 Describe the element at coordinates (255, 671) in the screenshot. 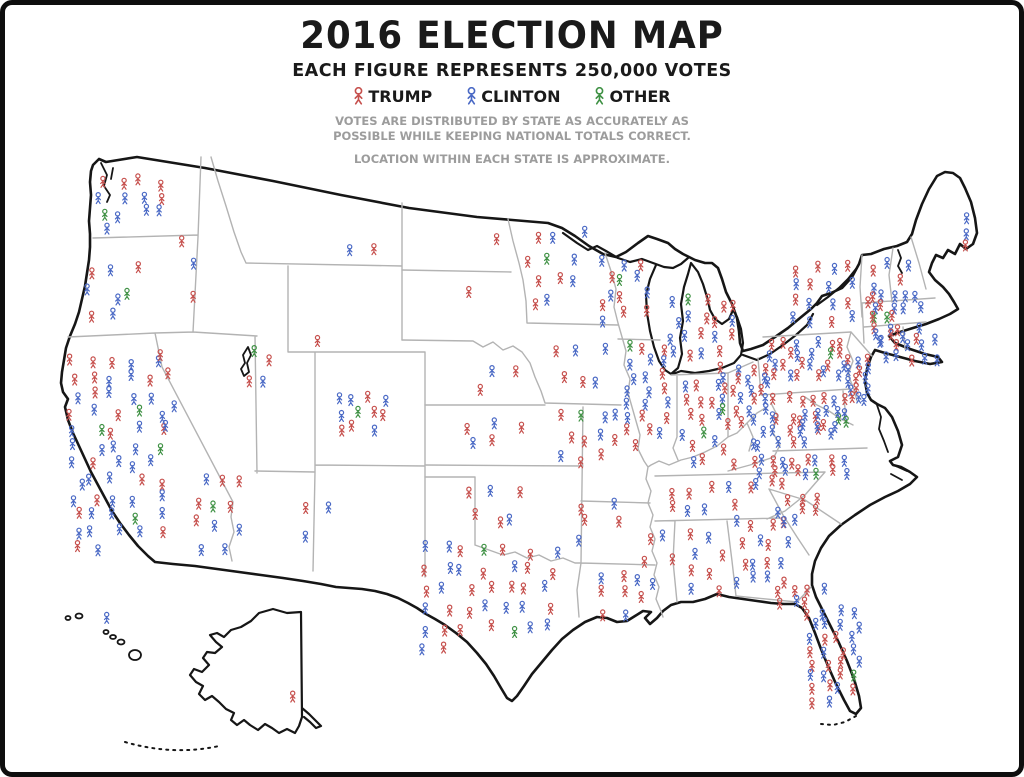

I see `alaska-outline` at that location.